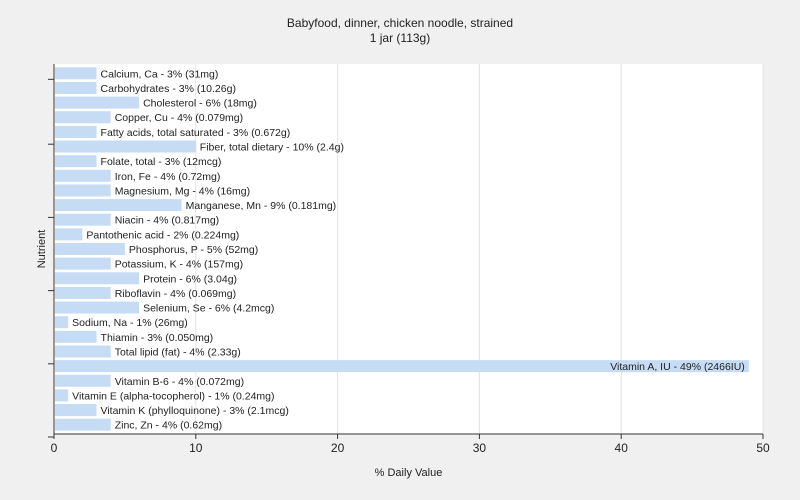  Describe the element at coordinates (160, 74) in the screenshot. I see `bar-label: Calcium, Ca - 3% (31mg)` at that location.